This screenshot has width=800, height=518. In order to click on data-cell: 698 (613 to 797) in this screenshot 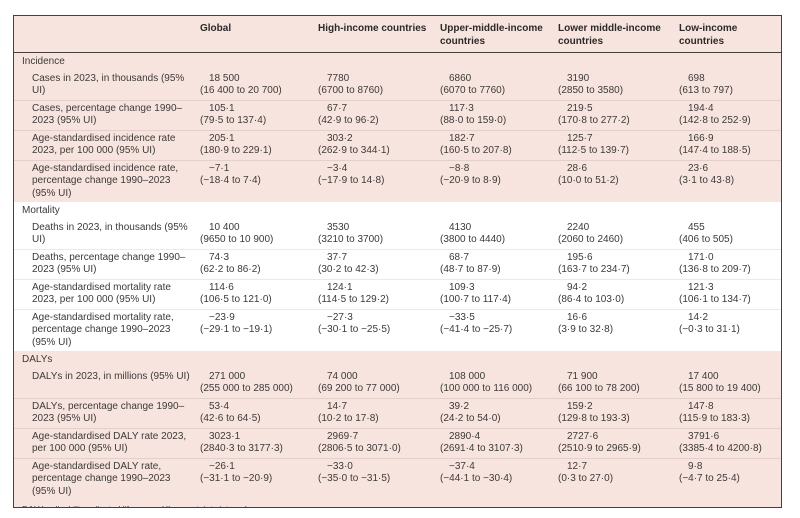, I will do `click(730, 86)`.